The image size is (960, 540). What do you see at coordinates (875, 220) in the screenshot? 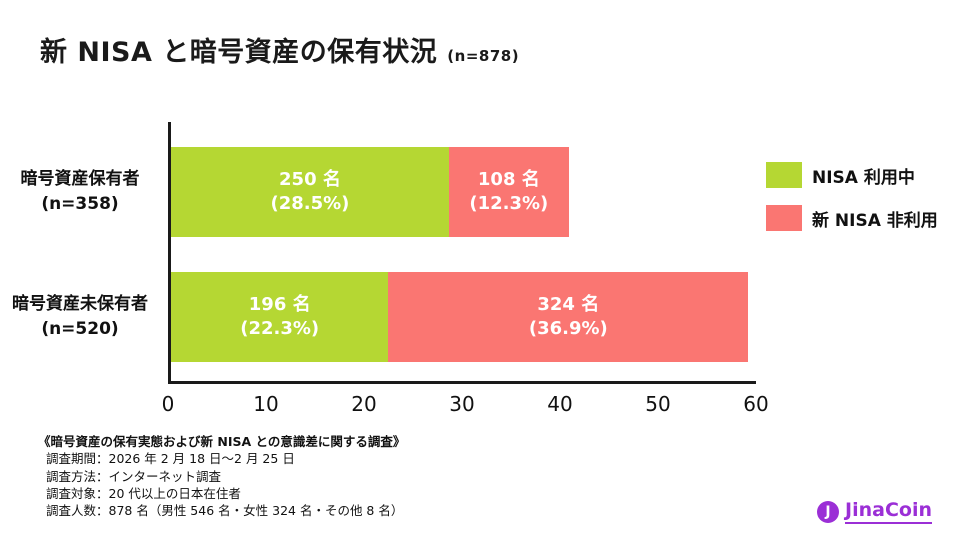
I see `legend-label: 新 NISA 非利用` at bounding box center [875, 220].